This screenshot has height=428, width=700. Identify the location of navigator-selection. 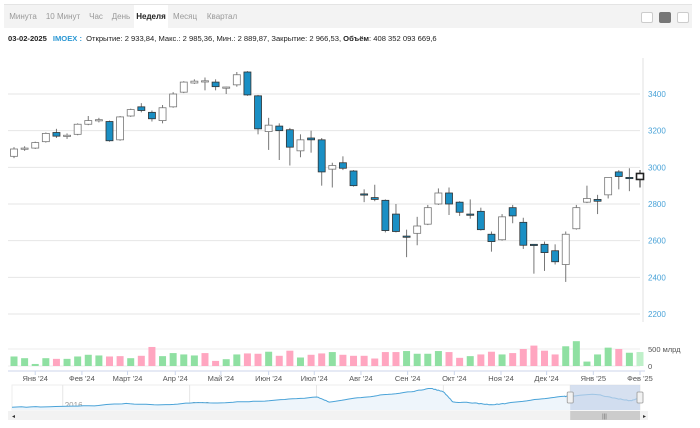
(605, 397).